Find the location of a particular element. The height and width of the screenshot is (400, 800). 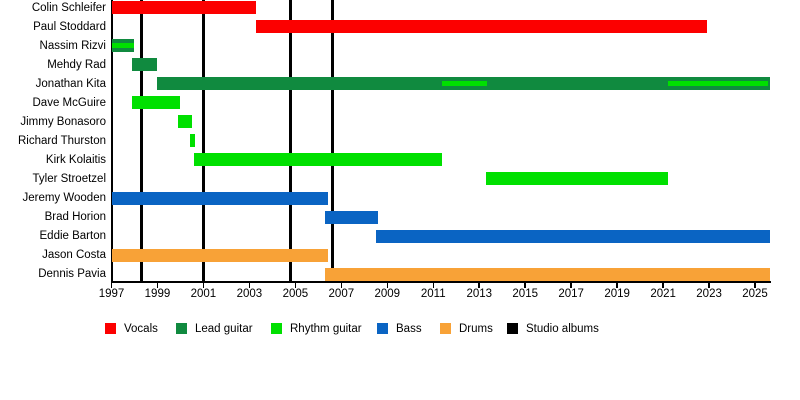

legend-swatch-lead-guitar is located at coordinates (181, 328).